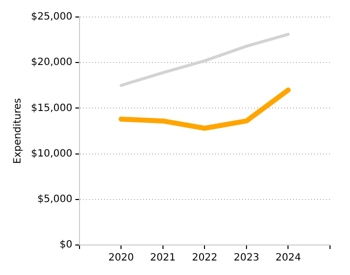 The image size is (350, 275). Describe the element at coordinates (51, 62) in the screenshot. I see `y-tick-label: $20,000` at that location.